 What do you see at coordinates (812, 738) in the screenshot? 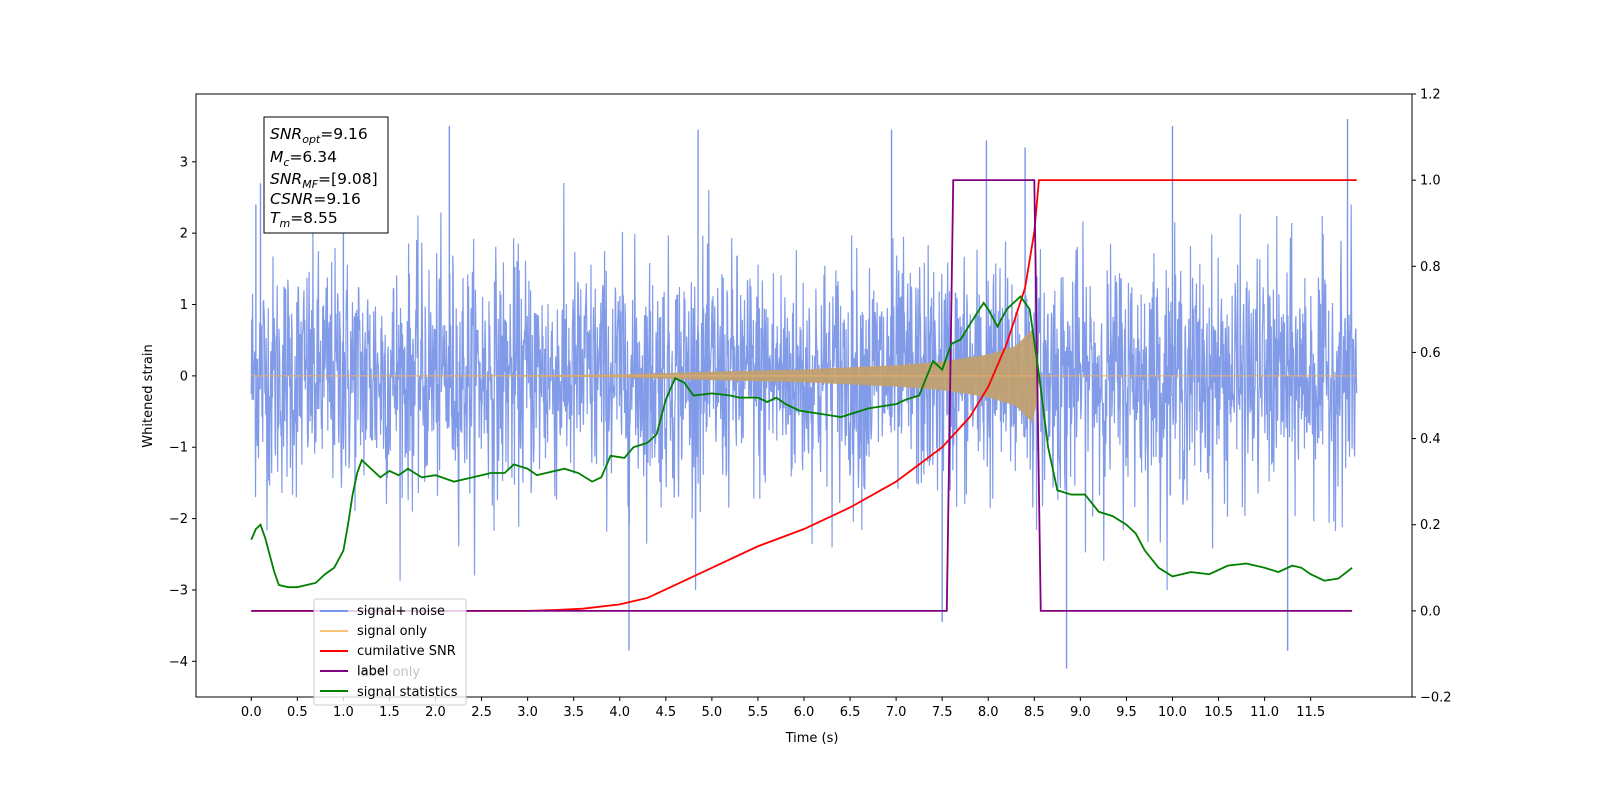
I see `x-axis-label: Time (s)` at bounding box center [812, 738].